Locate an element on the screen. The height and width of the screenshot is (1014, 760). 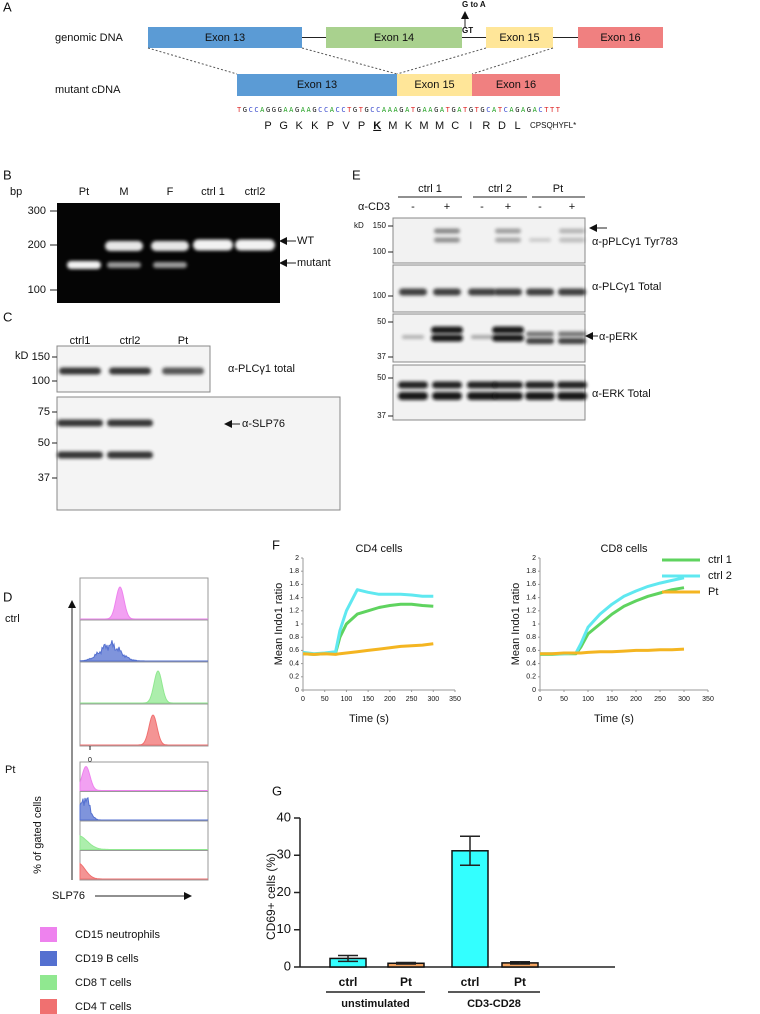
y-axis-label: Mean Indo1 ratio is located at coordinates (516, 624).